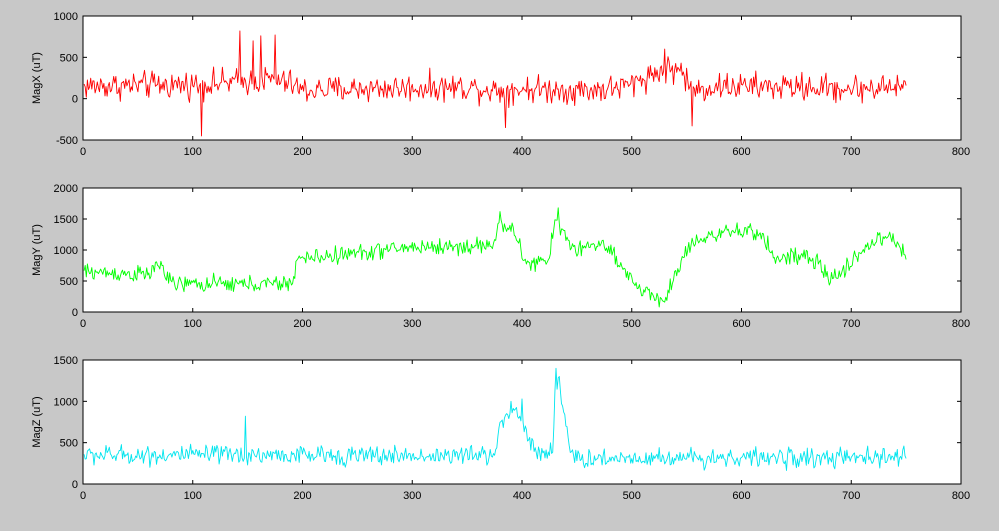  What do you see at coordinates (67, 141) in the screenshot?
I see `y-tick-label: -500` at bounding box center [67, 141].